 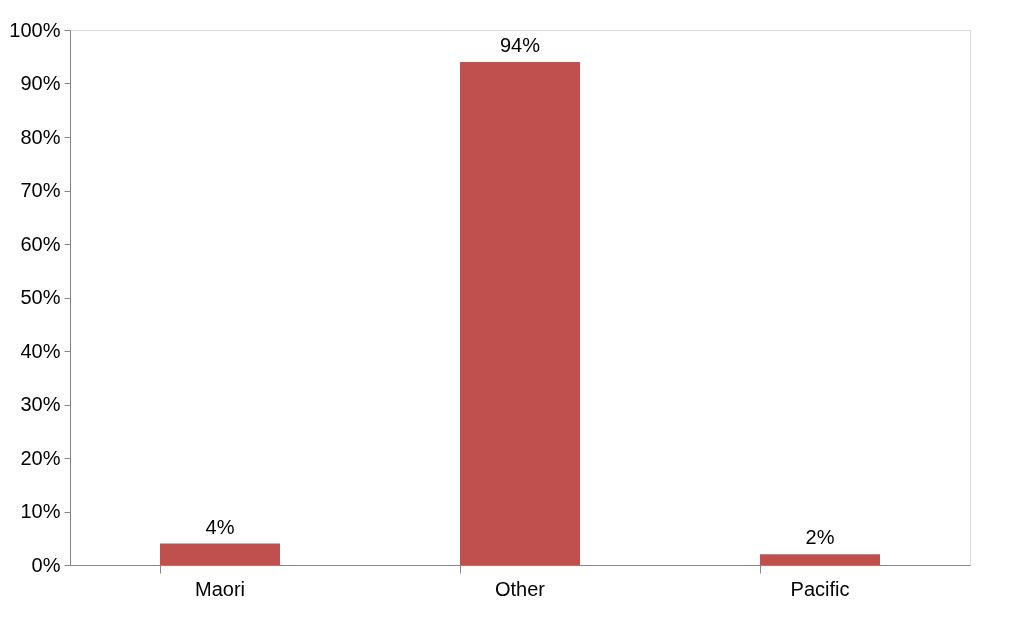 What do you see at coordinates (35, 29) in the screenshot?
I see `y-tick-label: 100%` at bounding box center [35, 29].